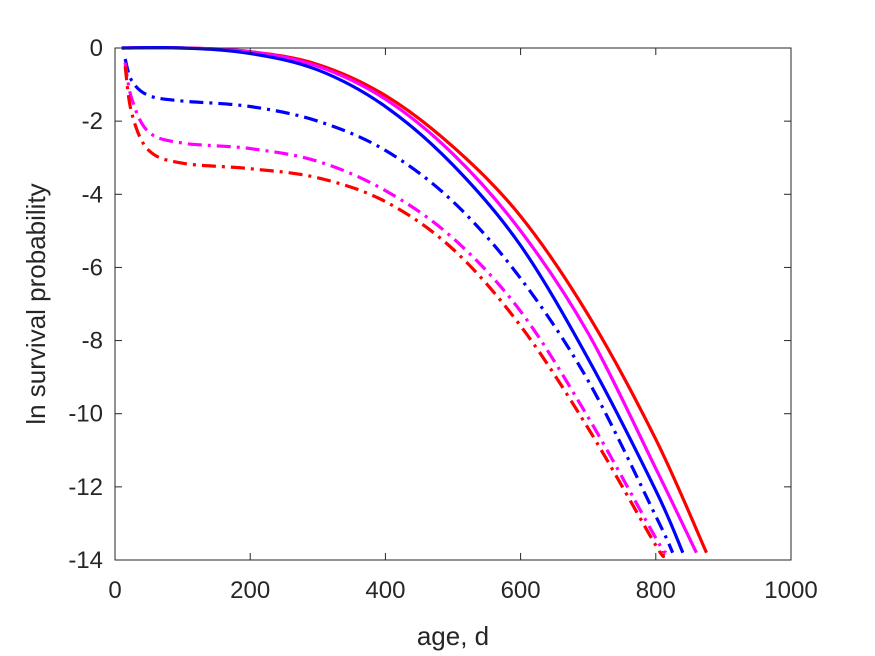 Image resolution: width=875 pixels, height=656 pixels. I want to click on x-tick-label: 400, so click(385, 590).